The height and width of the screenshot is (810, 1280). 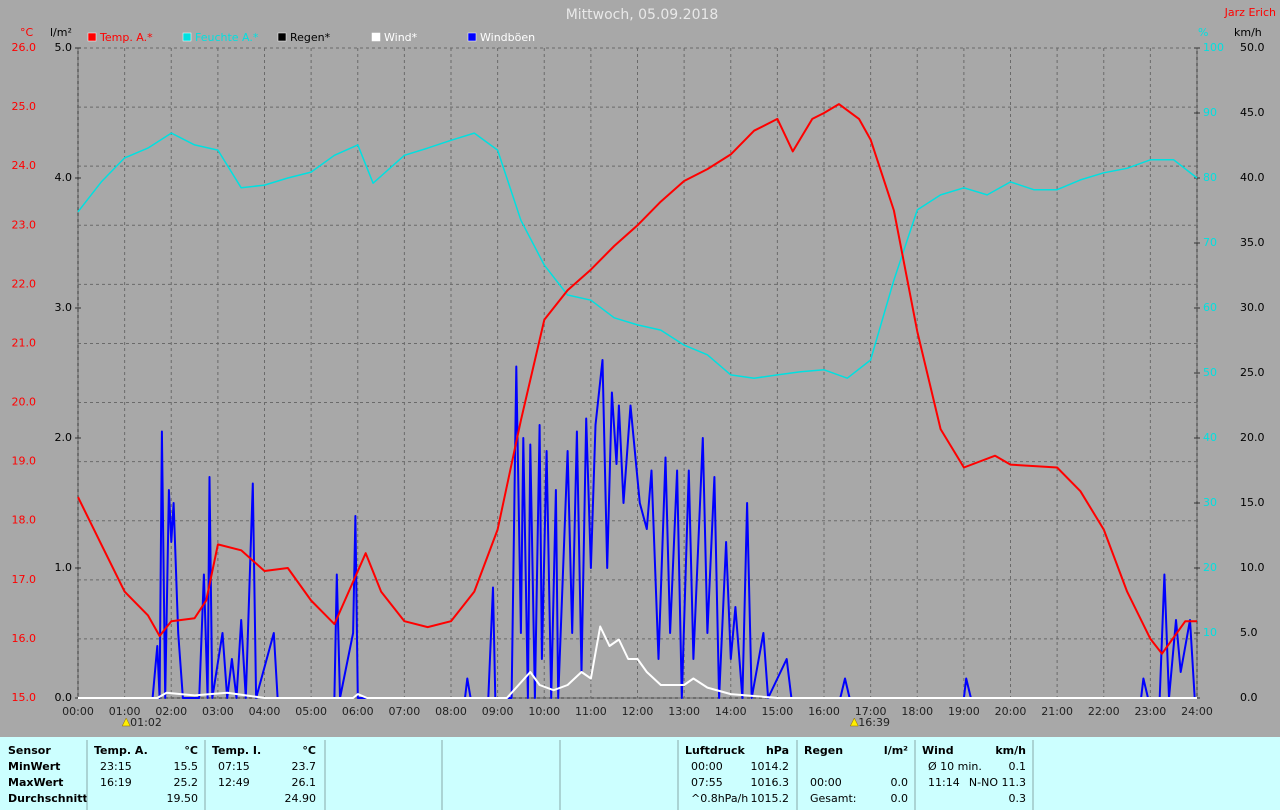 I want to click on cell-time: 07:15, so click(x=234, y=766).